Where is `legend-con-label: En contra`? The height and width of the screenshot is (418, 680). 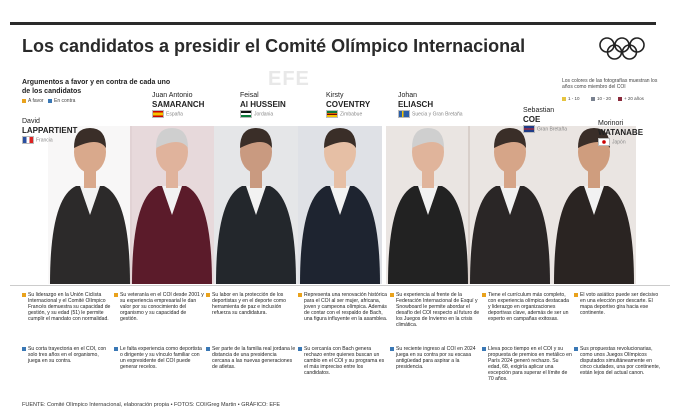 legend-con-label: En contra is located at coordinates (65, 101).